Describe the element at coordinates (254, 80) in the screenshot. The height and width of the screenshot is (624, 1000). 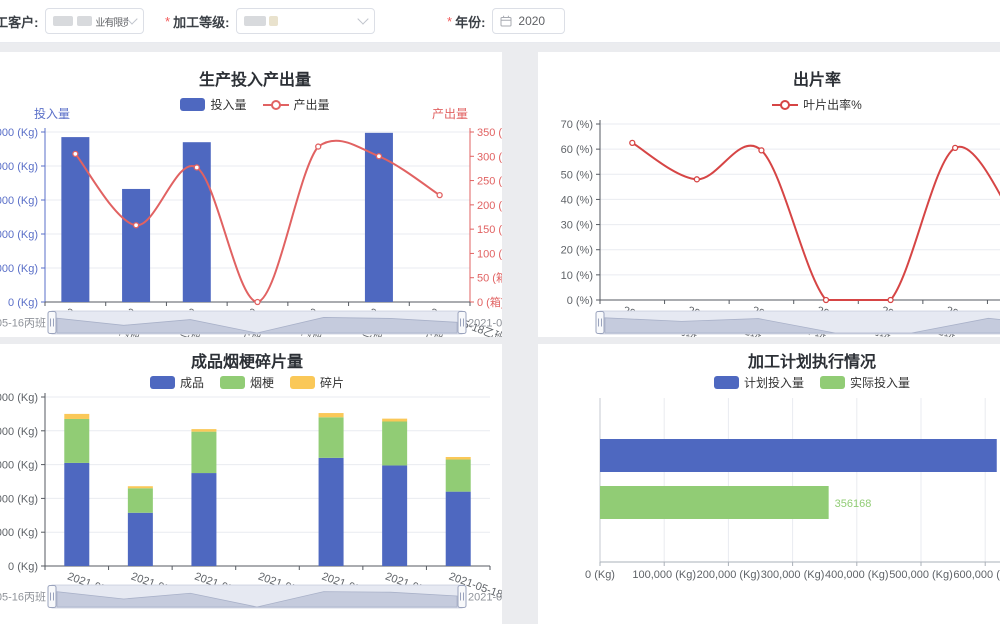
I see `chart-title: 生产投入产出量` at that location.